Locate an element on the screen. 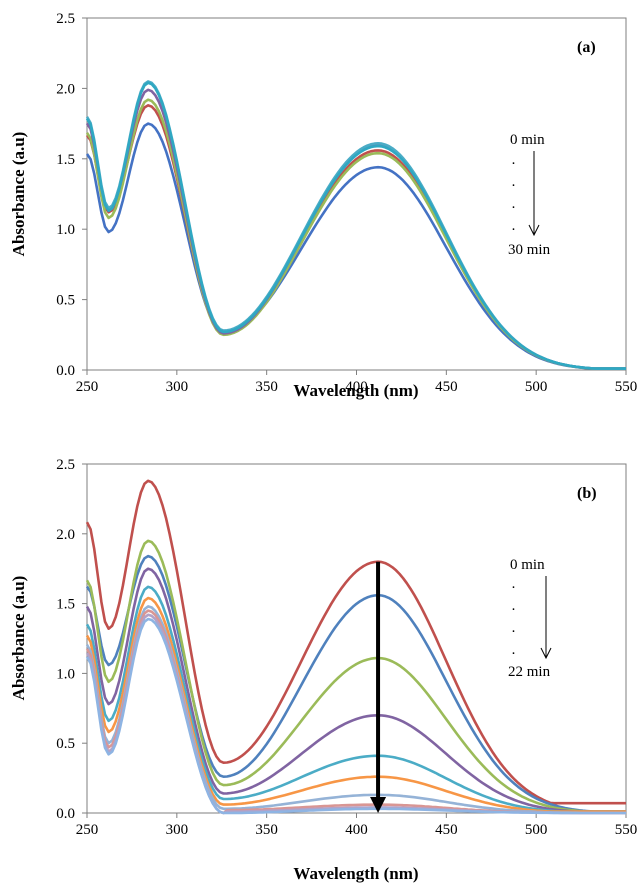 The width and height of the screenshot is (641, 884). panel-label: (b) is located at coordinates (587, 493).